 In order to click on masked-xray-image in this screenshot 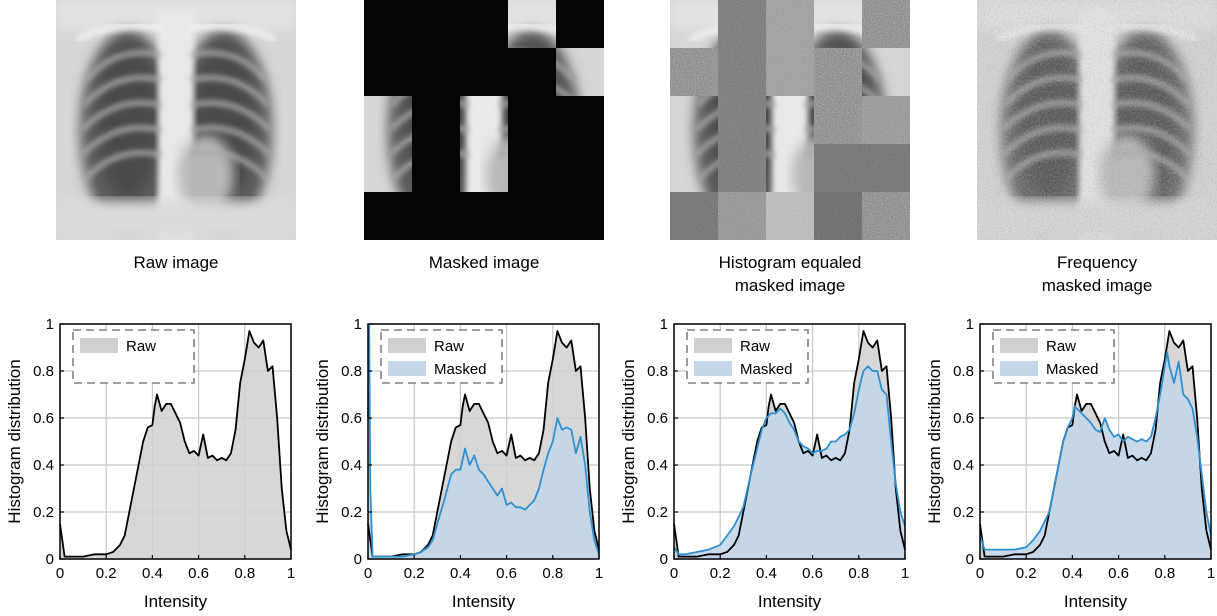, I will do `click(484, 120)`.